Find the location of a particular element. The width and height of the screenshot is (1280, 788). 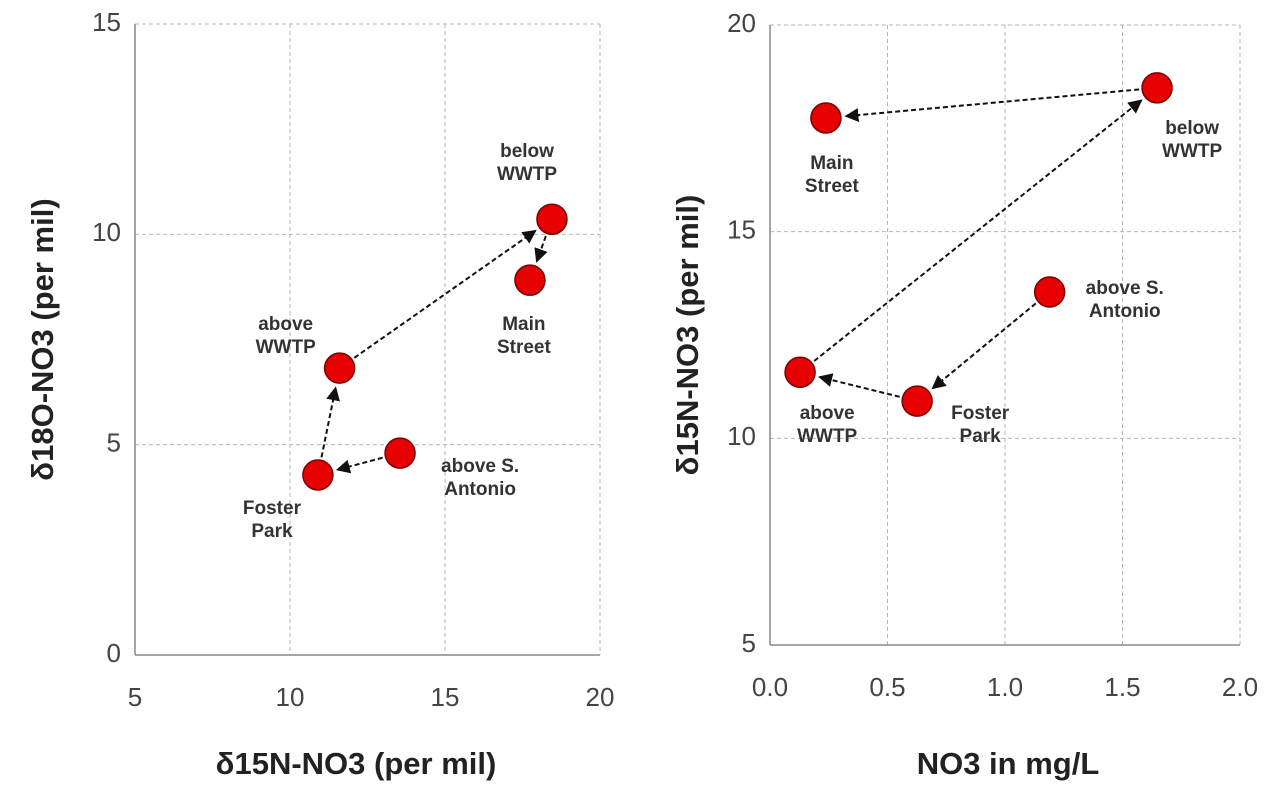

x-tick-label: 10 is located at coordinates (290, 697).